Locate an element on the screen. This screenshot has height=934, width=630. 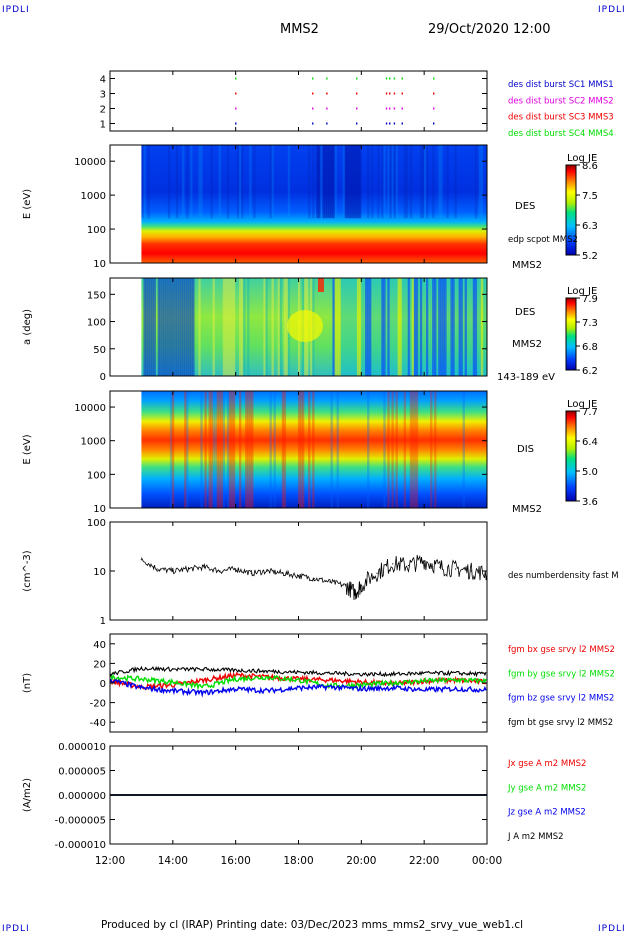
burst-legend-1: des dist burst SC2 MMS2 is located at coordinates (561, 101).